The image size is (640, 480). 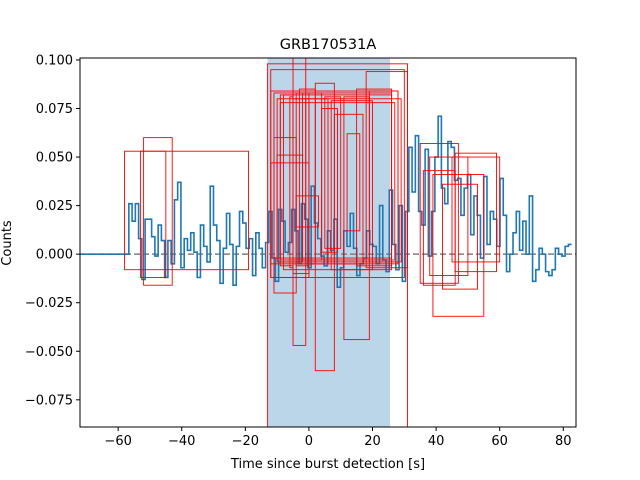 I want to click on x-tick-label: −20, so click(x=245, y=441).